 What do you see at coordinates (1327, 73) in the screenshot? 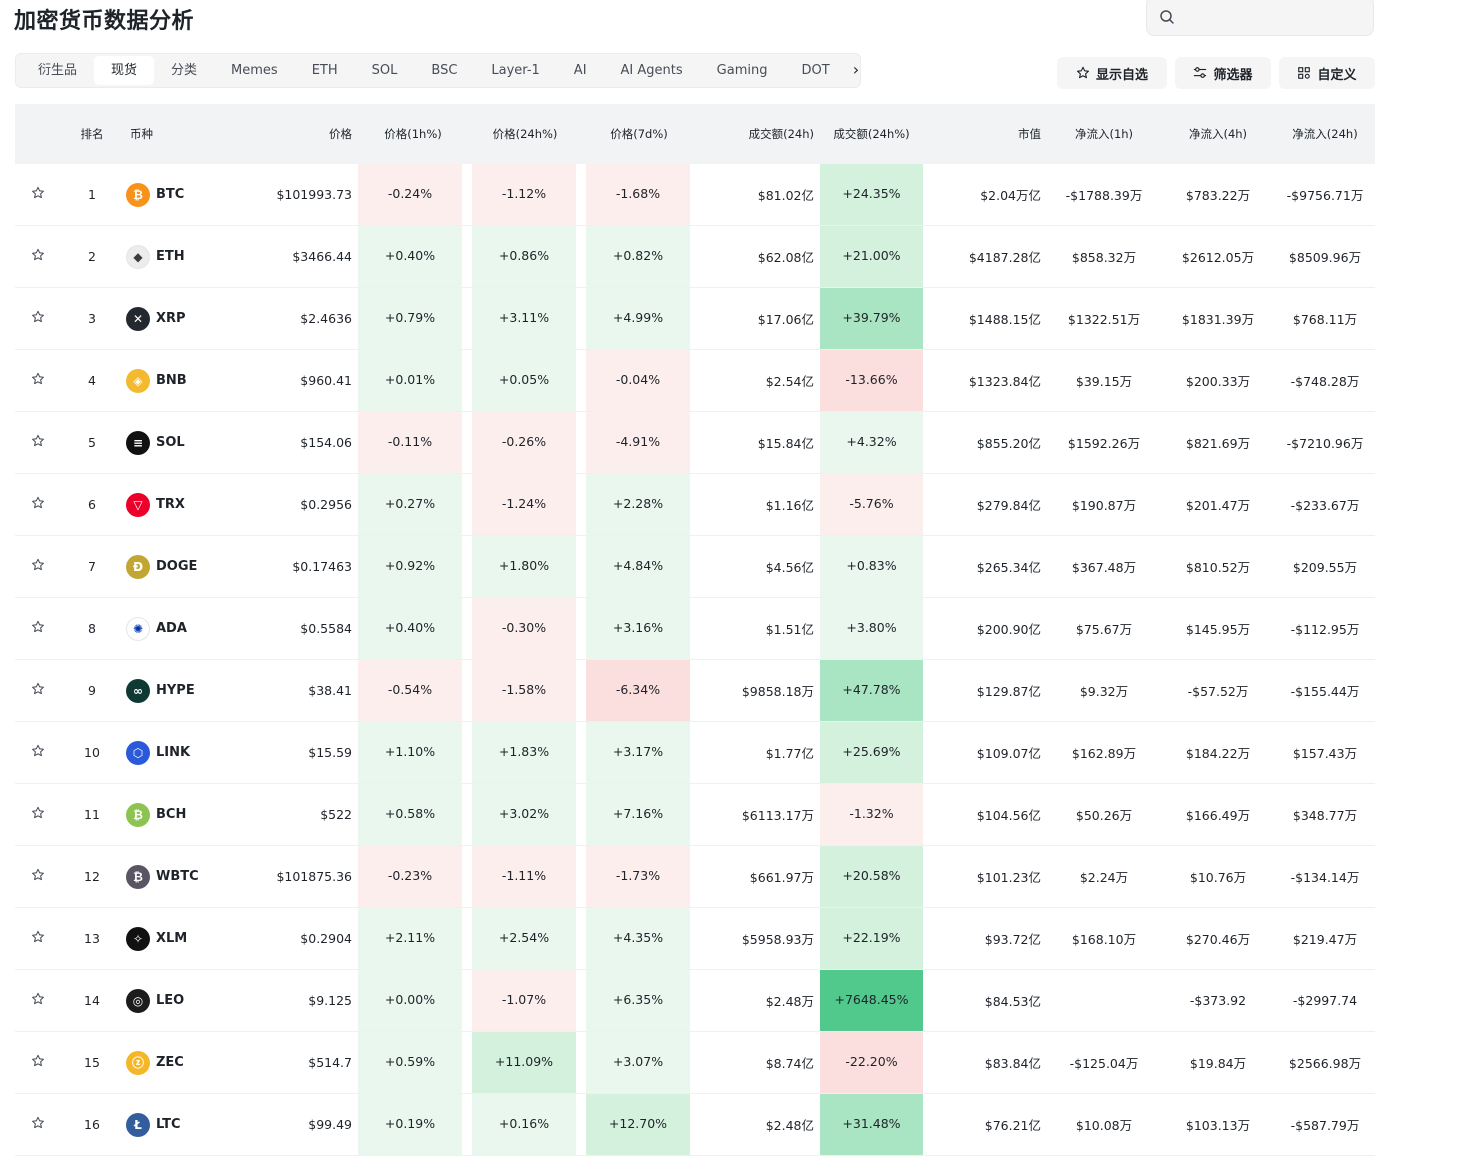
I see `customize-button: 自定义` at bounding box center [1327, 73].